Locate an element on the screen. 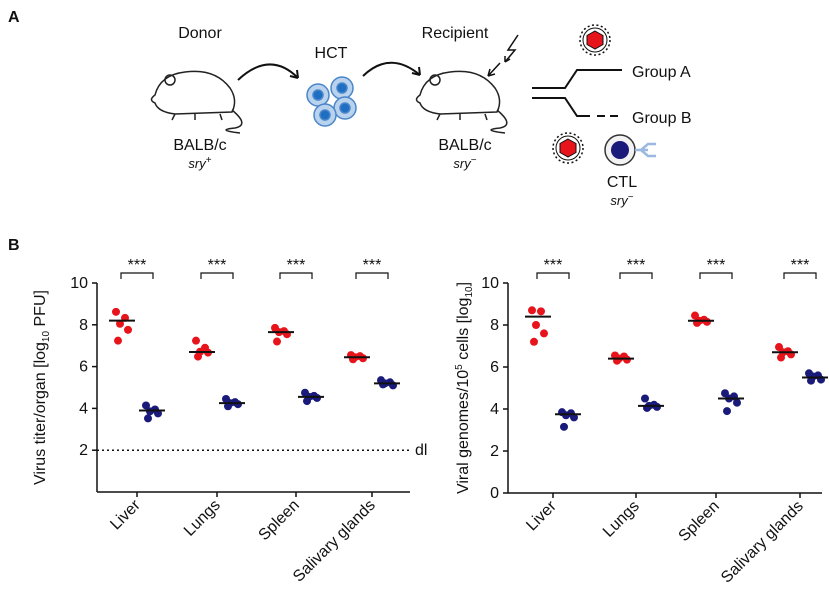 The image size is (829, 597). recipient-label: Recipient is located at coordinates (455, 33).